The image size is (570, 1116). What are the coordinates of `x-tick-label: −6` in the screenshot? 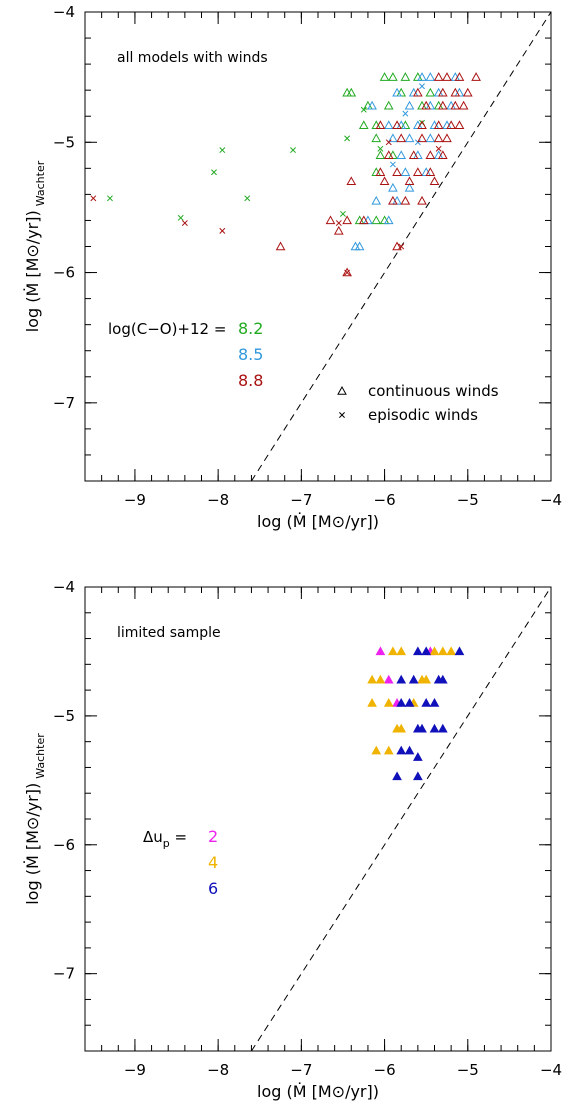 It's located at (385, 1070).